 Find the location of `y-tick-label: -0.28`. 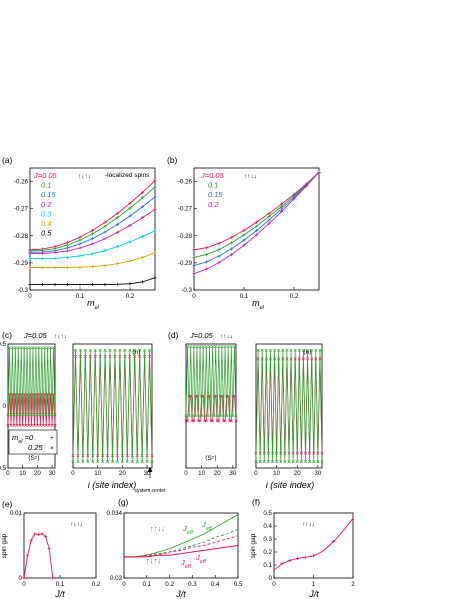

y-tick-label: -0.28 is located at coordinates (21, 236).